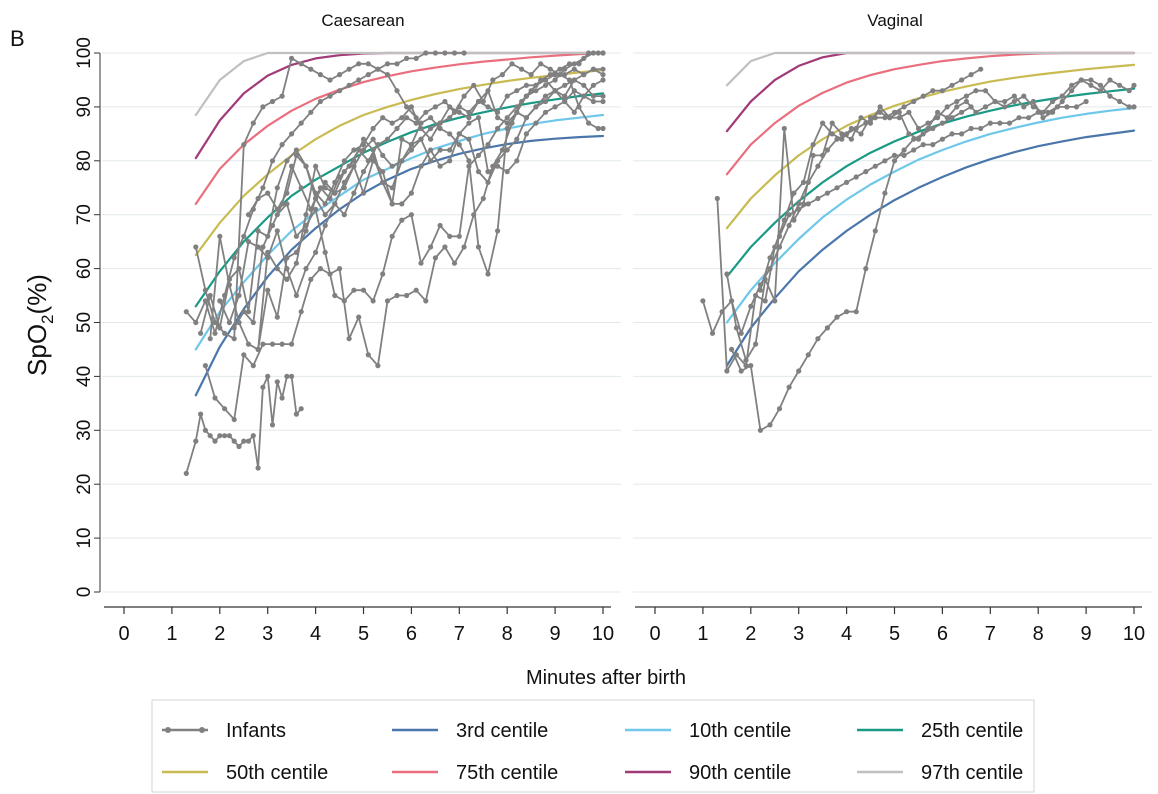 The height and width of the screenshot is (794, 1158). I want to click on y-axis-title-suffix: (%), so click(37, 294).